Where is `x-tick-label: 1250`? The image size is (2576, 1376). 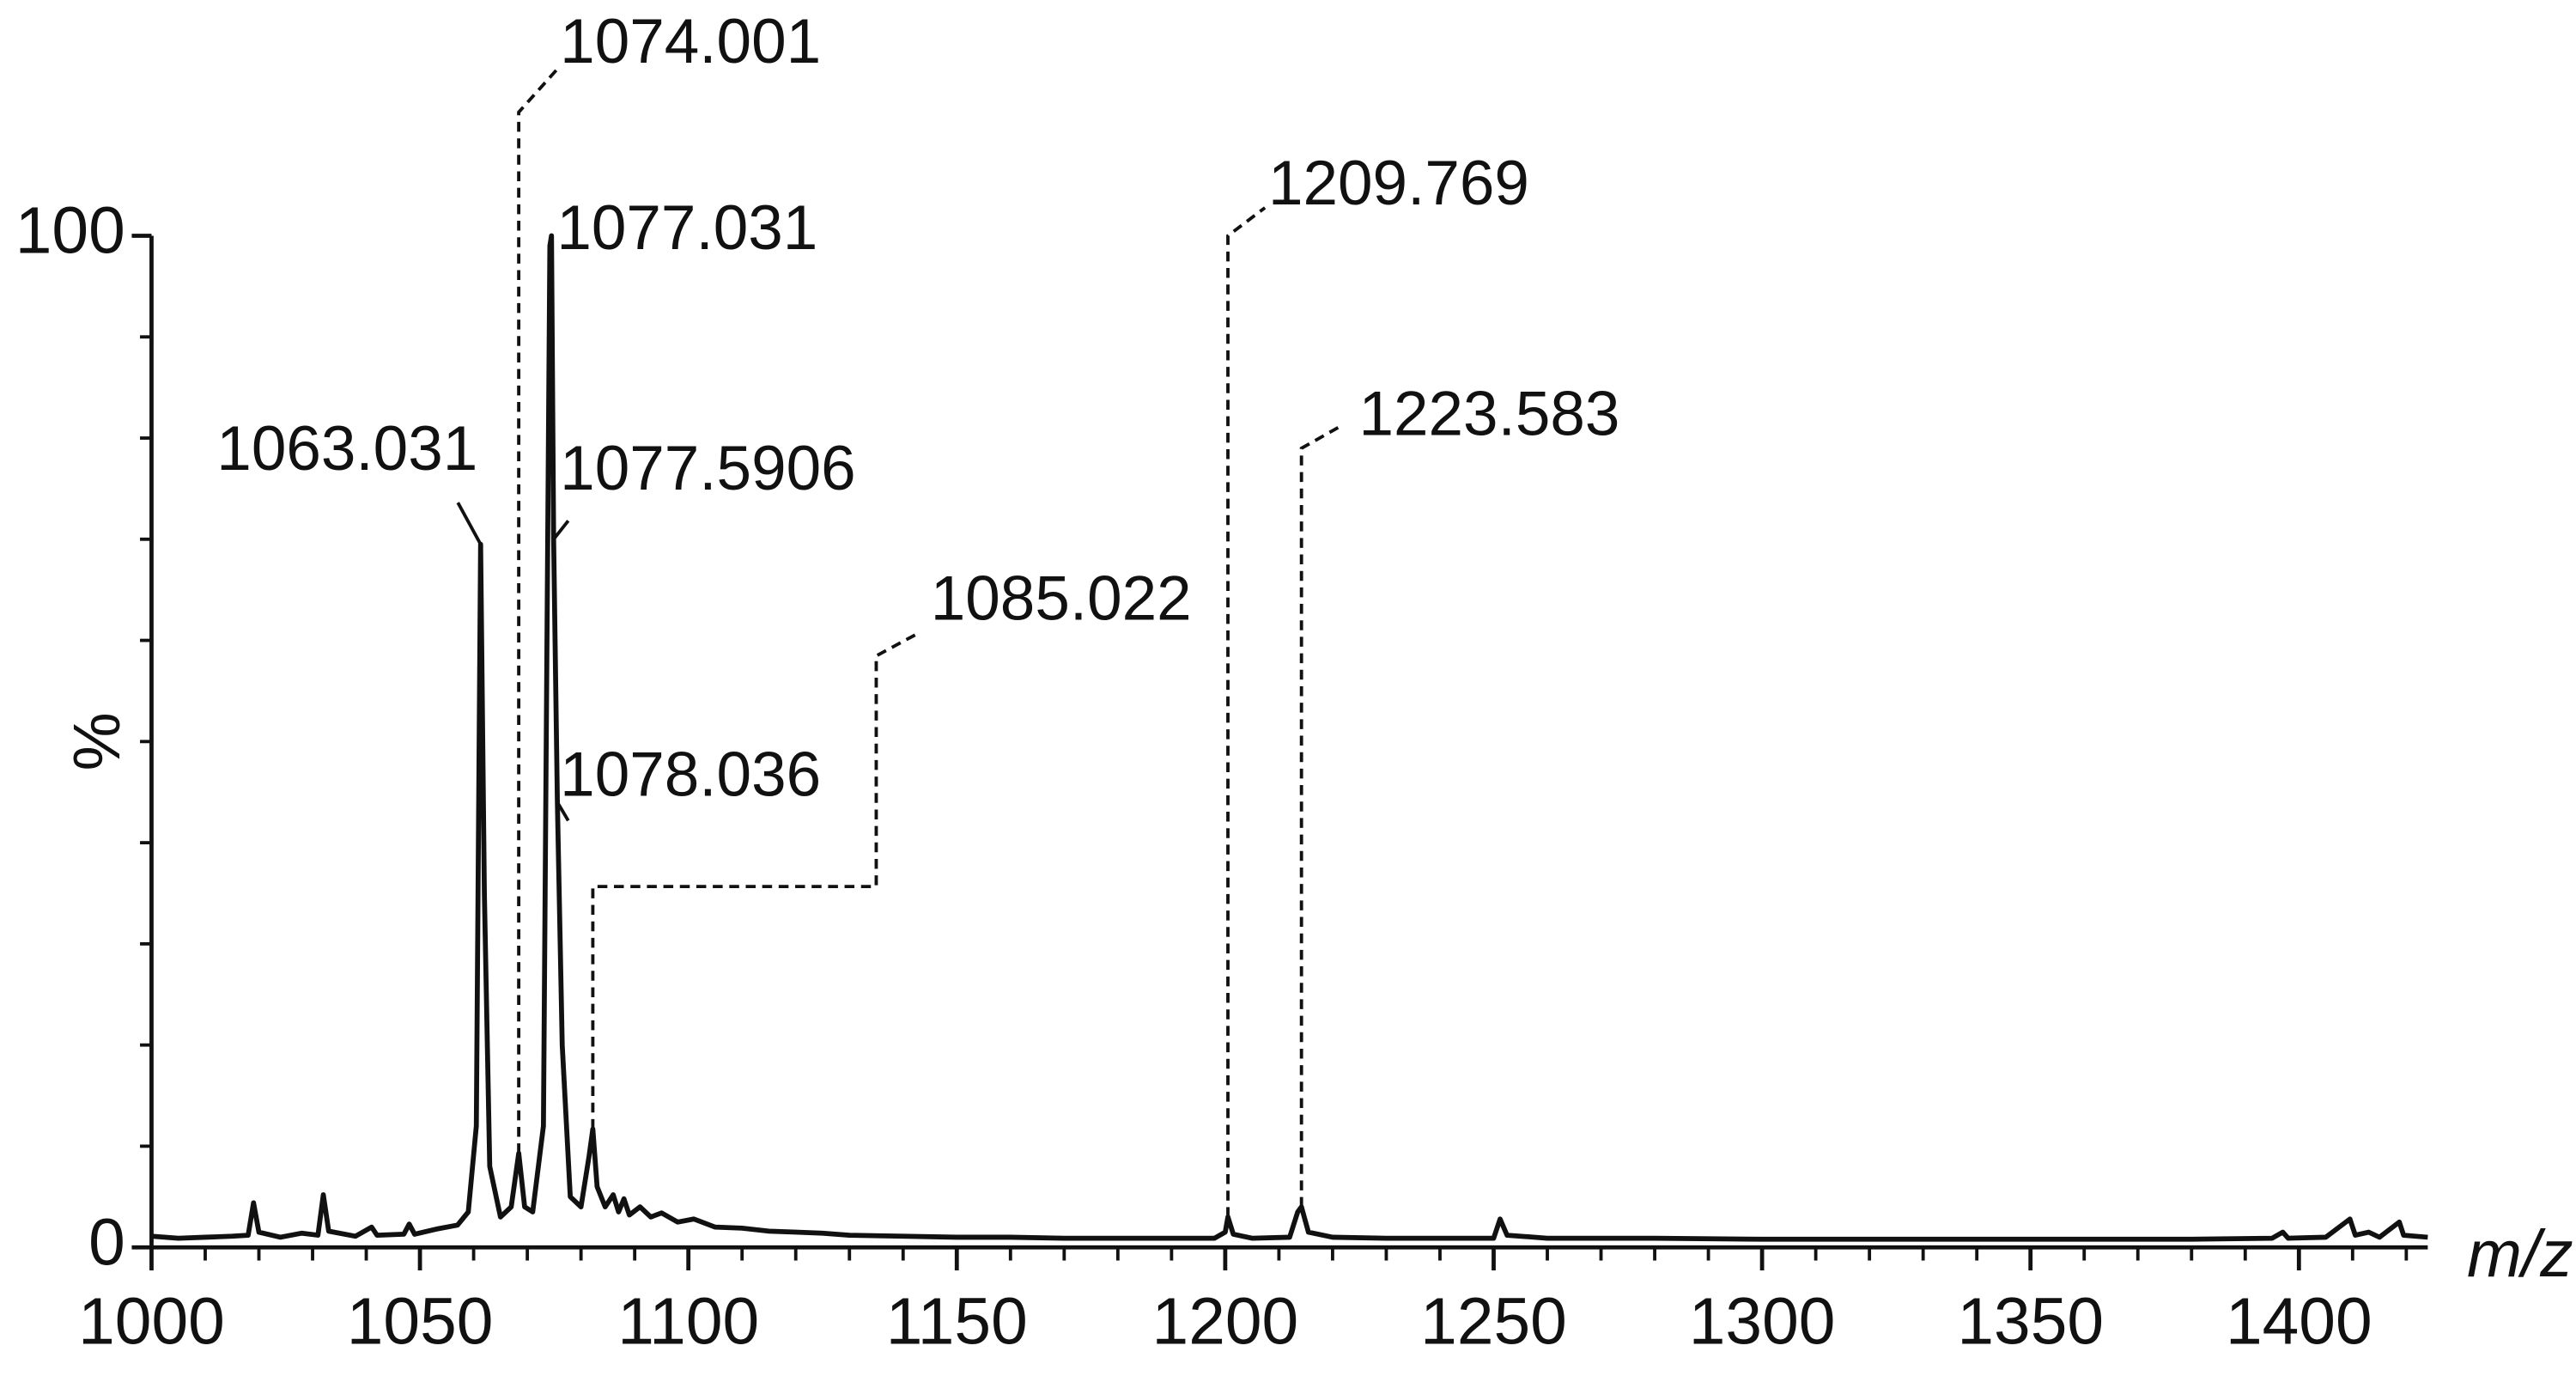 x-tick-label: 1250 is located at coordinates (1493, 1322).